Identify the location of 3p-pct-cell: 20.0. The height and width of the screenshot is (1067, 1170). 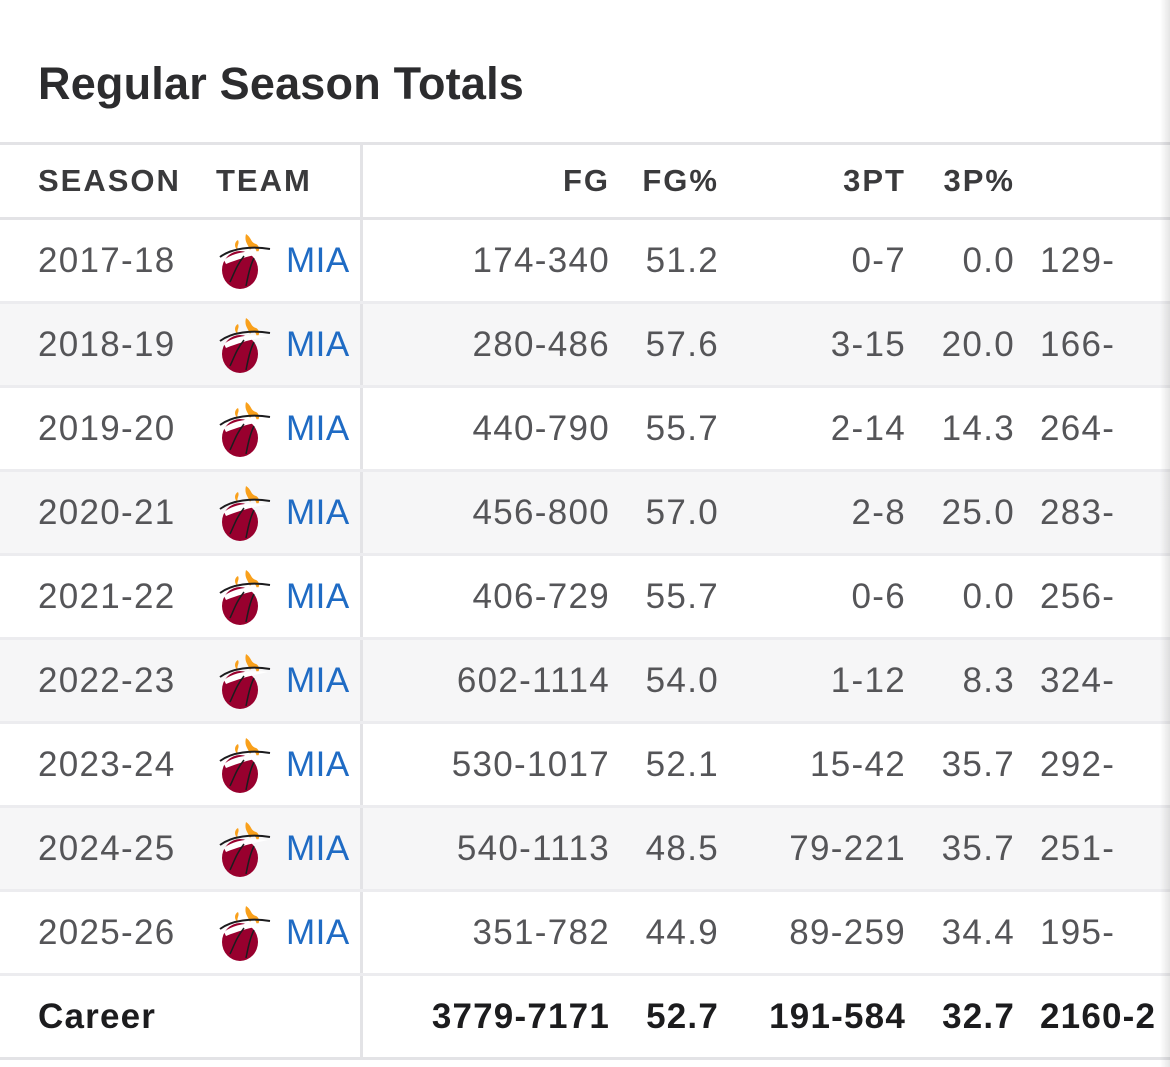
(965, 344).